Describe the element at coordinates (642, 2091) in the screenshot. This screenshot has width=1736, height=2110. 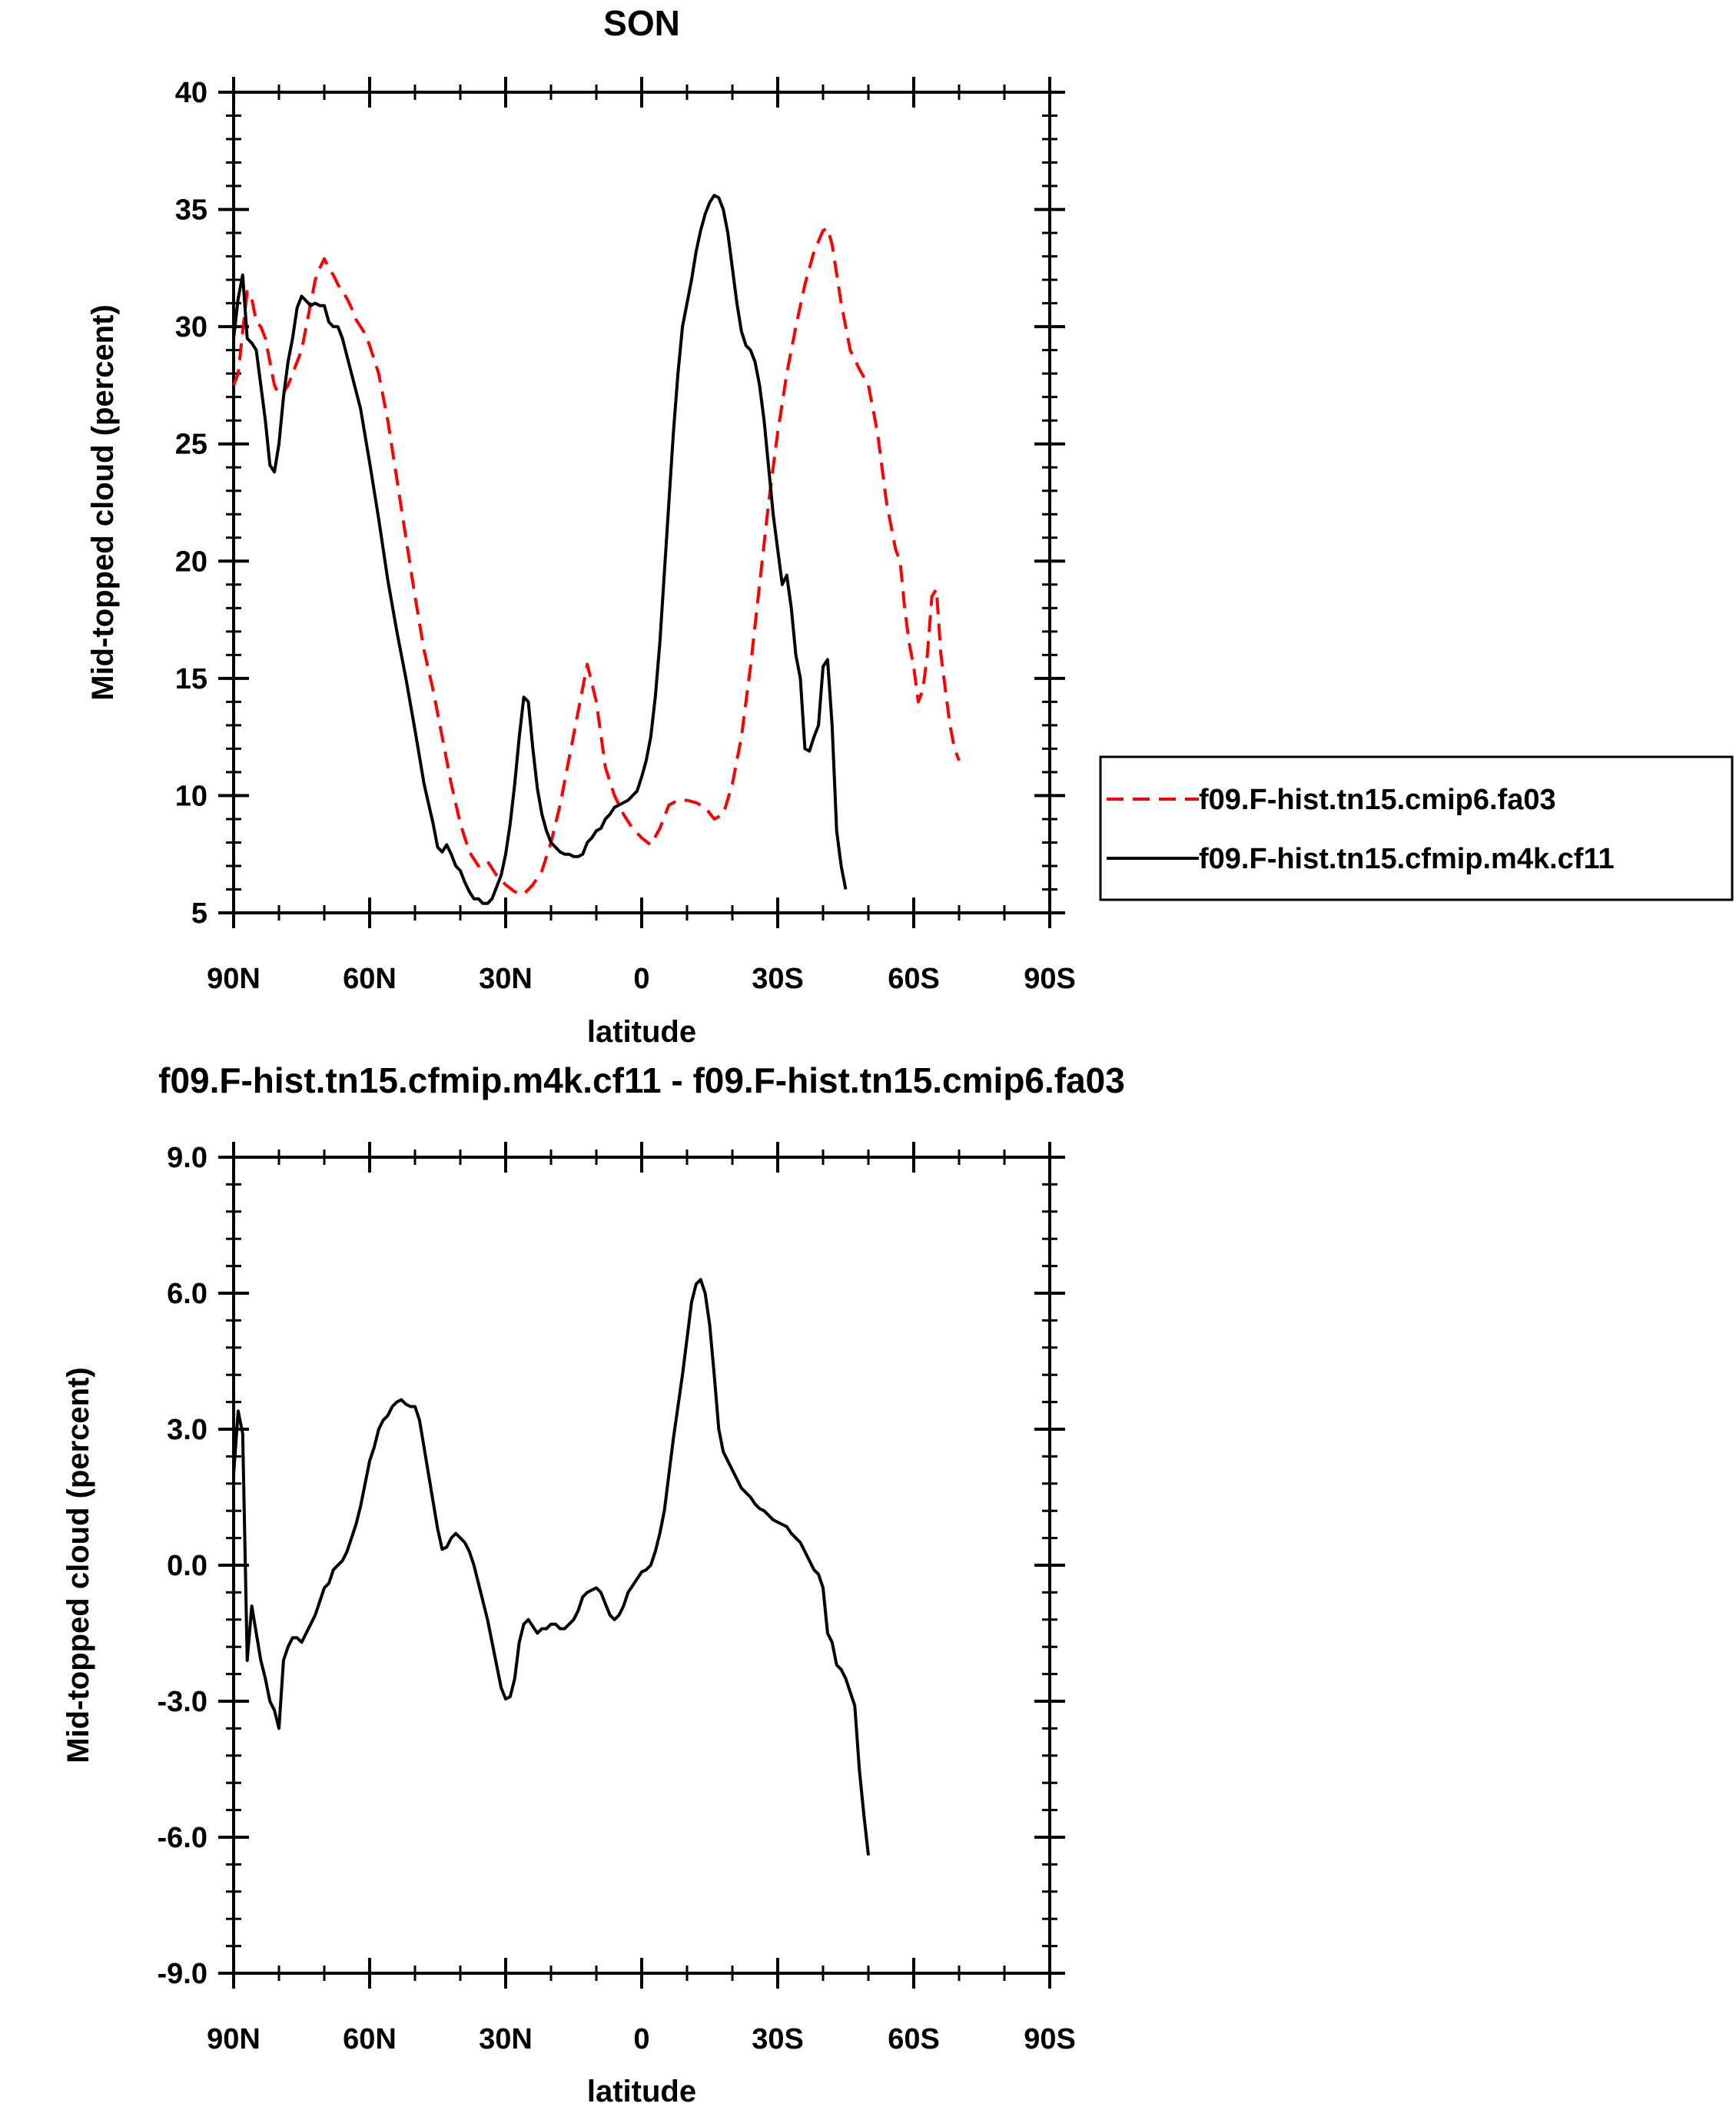
I see `bottom-chart-x-axis-label: latitude` at that location.